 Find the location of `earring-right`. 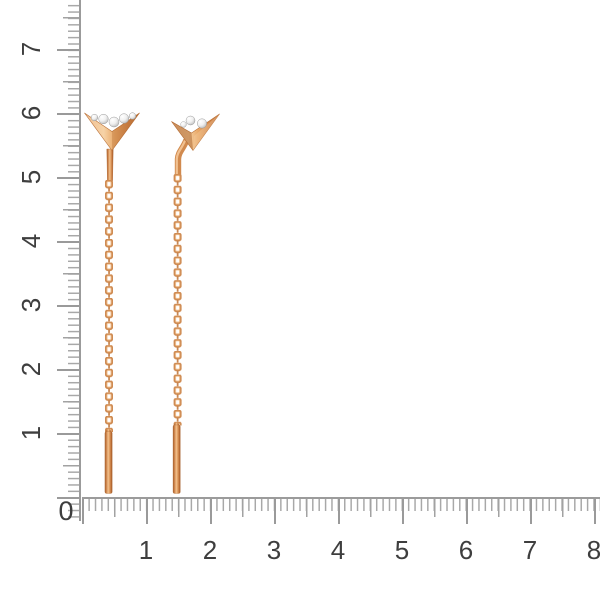

earring-right is located at coordinates (195, 303).